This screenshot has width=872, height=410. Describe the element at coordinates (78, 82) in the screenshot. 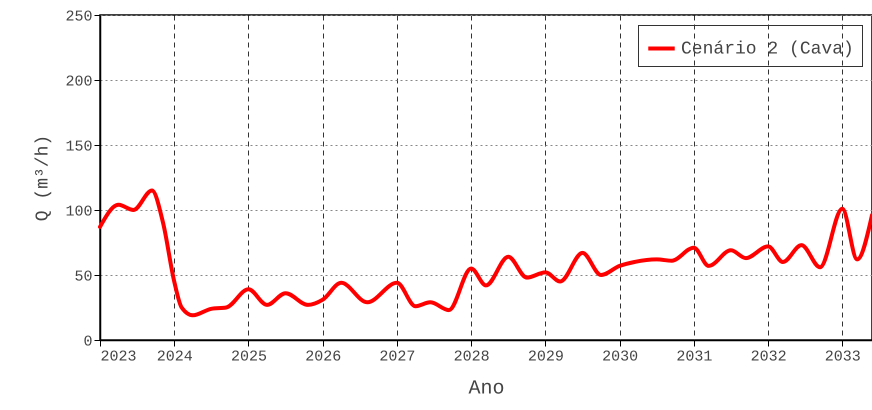

I see `y-tick-label: 200` at that location.